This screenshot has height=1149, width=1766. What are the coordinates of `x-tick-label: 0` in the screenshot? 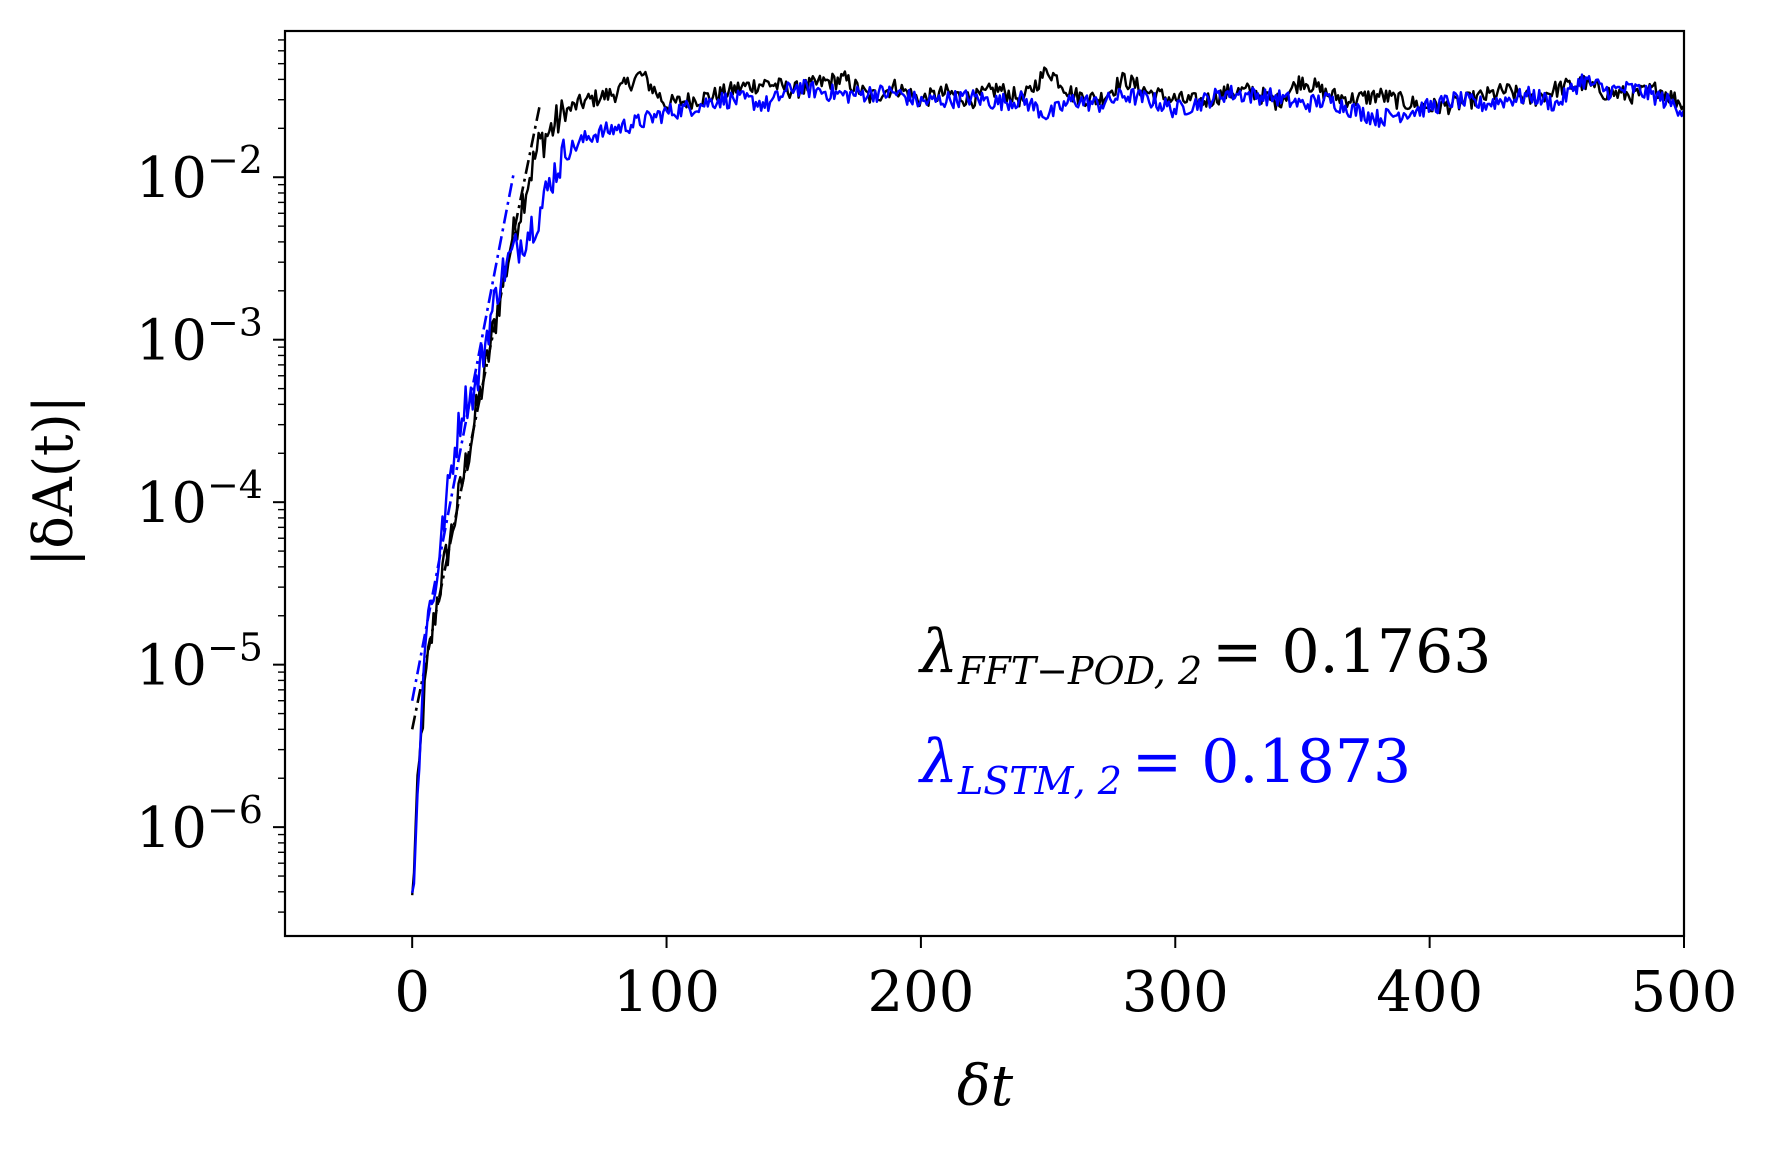 It's located at (412, 992).